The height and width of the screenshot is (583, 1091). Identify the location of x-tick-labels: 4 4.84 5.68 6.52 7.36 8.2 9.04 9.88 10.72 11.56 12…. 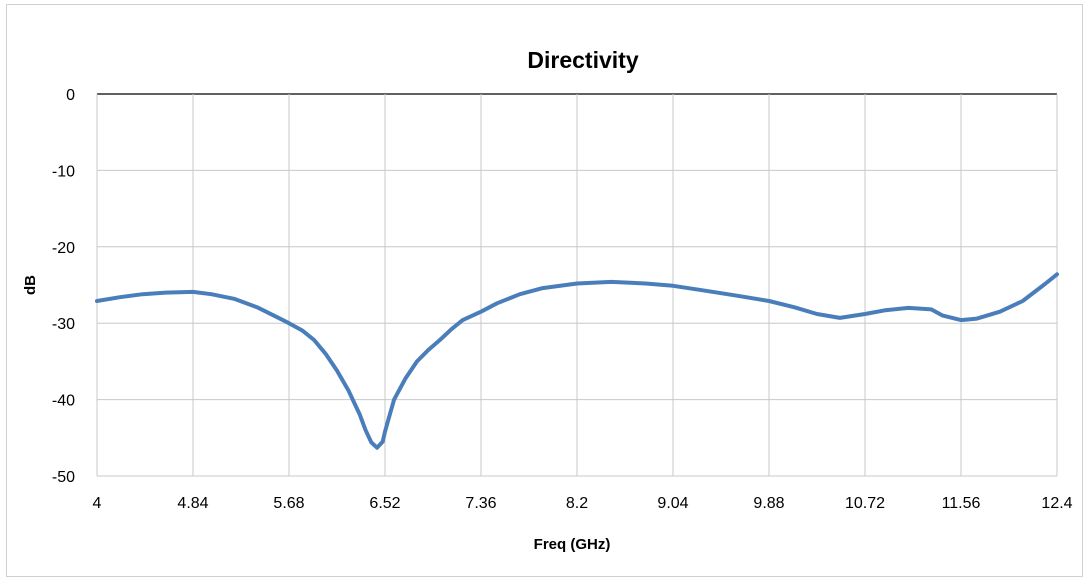
(583, 503).